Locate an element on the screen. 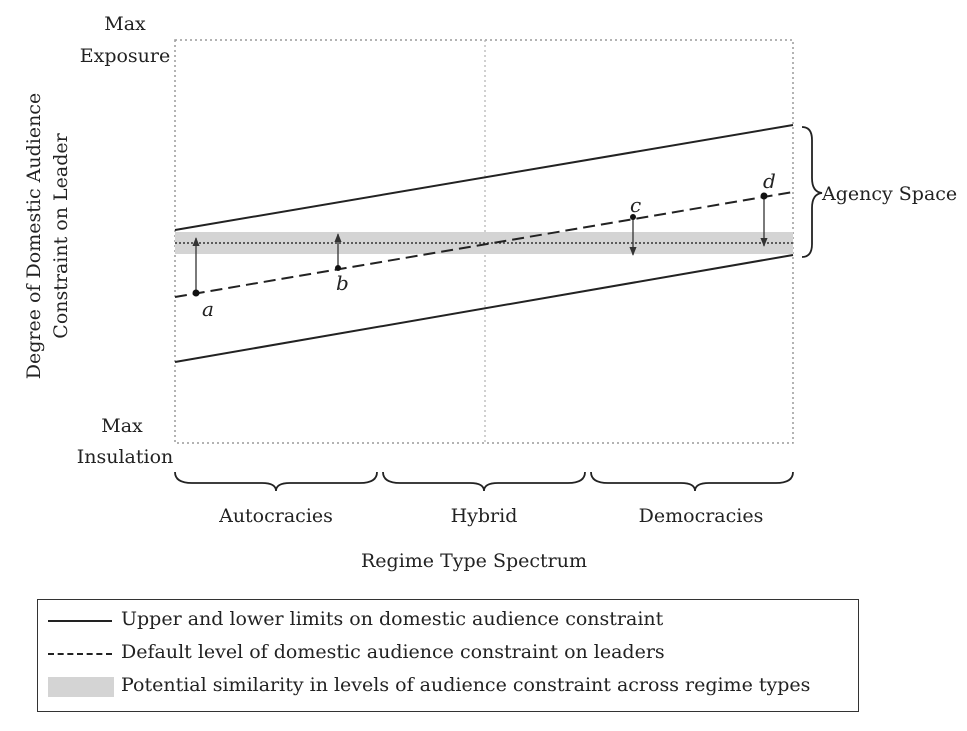 This screenshot has width=967, height=731. y-bottom-label-line1: Max is located at coordinates (122, 426).